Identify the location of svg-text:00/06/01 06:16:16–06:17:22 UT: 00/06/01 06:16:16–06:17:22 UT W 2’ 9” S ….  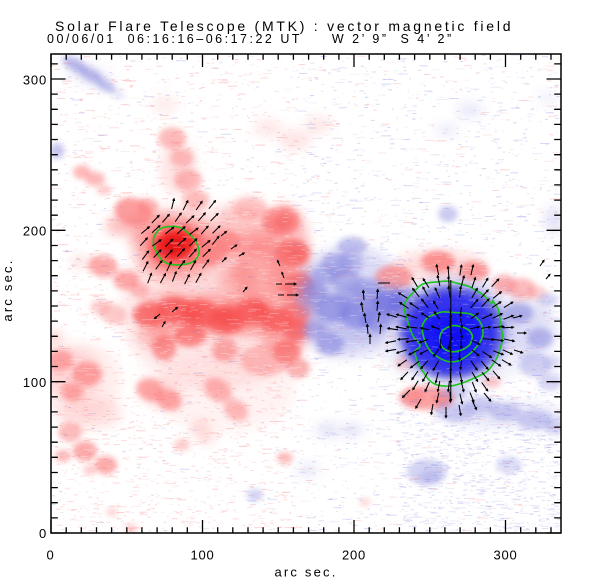
(250, 39).